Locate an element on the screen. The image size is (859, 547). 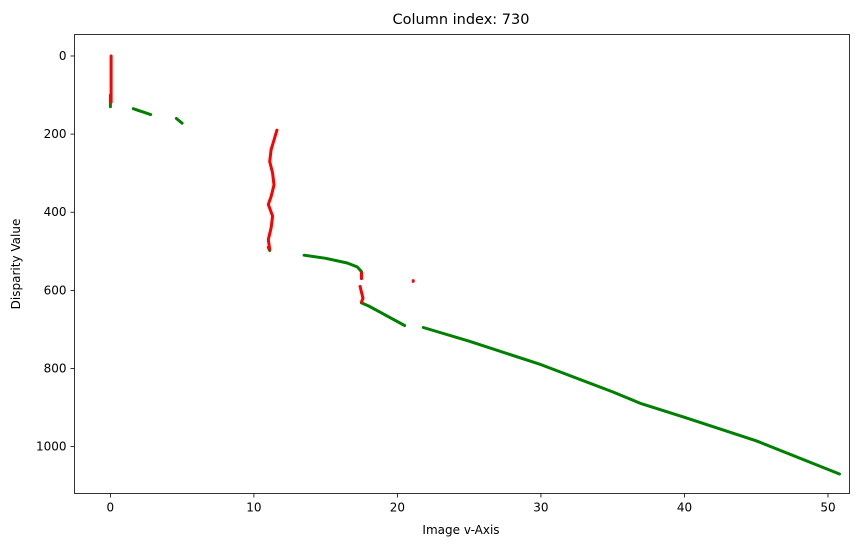
x-axis: 0 10 20 30 40 50 is located at coordinates (471, 504).